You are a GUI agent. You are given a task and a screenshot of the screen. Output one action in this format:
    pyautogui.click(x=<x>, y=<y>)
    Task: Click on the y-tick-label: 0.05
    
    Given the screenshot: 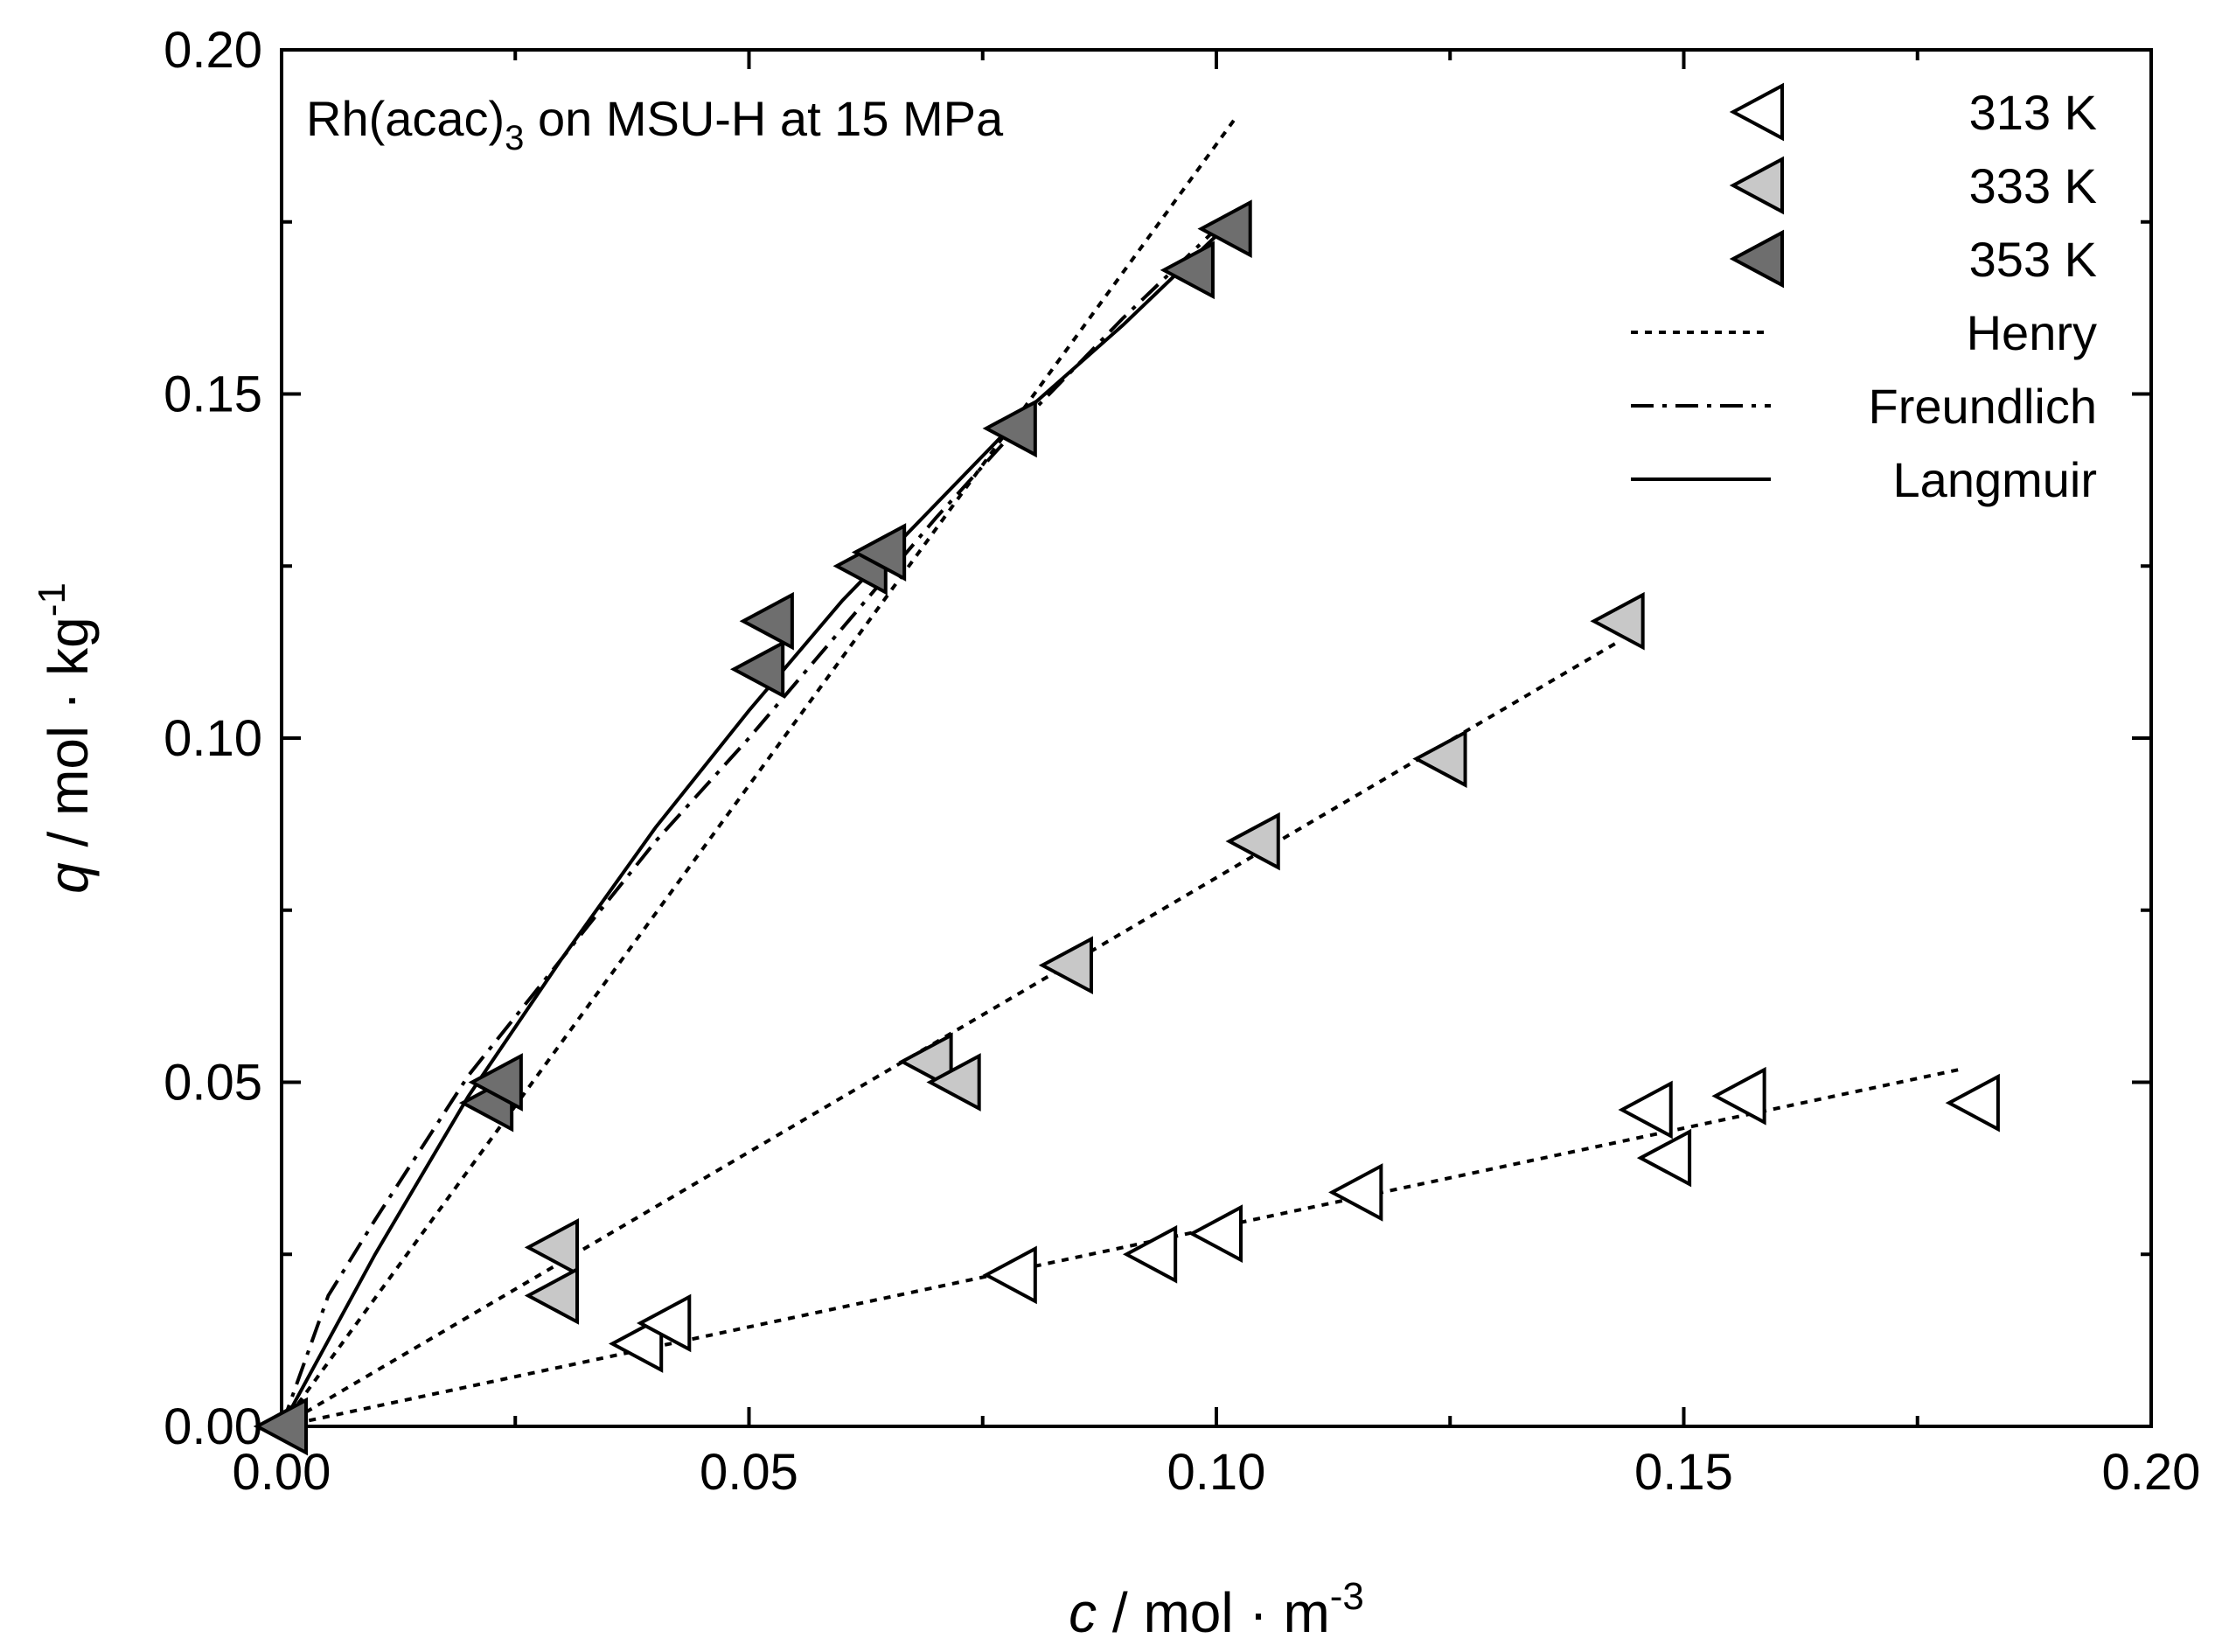 What is the action you would take?
    pyautogui.click(x=213, y=1083)
    